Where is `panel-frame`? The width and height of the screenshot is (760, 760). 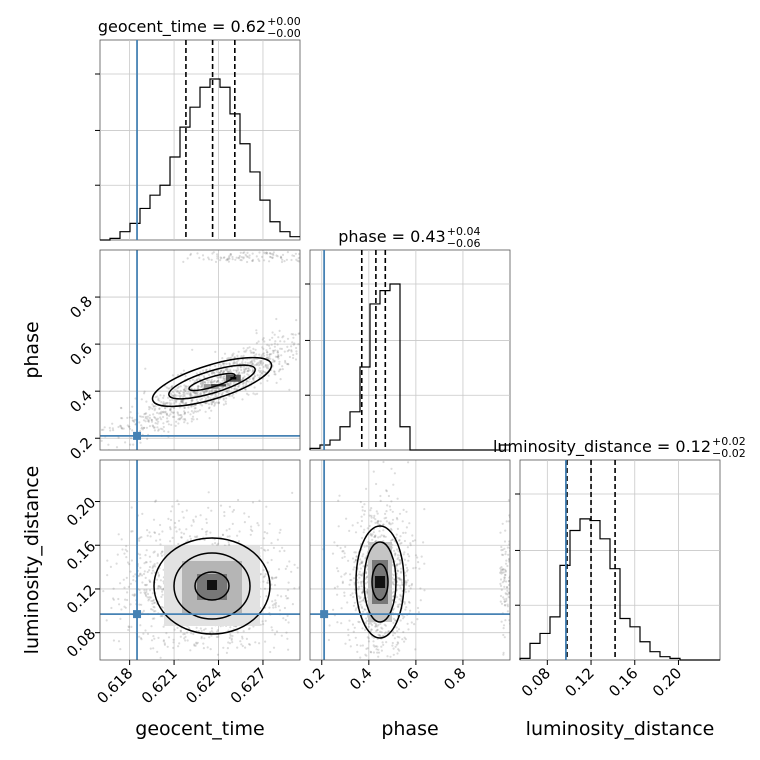 panel-frame is located at coordinates (200, 350).